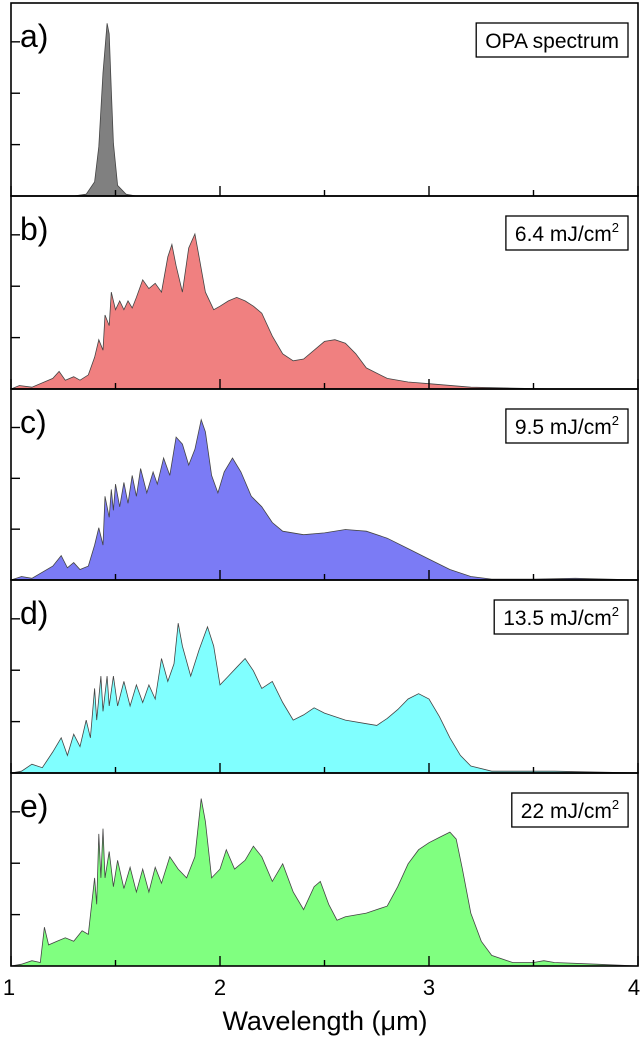 This screenshot has width=640, height=1041. Describe the element at coordinates (321, 987) in the screenshot. I see `x-tick-labels: 1 2 3 4` at that location.